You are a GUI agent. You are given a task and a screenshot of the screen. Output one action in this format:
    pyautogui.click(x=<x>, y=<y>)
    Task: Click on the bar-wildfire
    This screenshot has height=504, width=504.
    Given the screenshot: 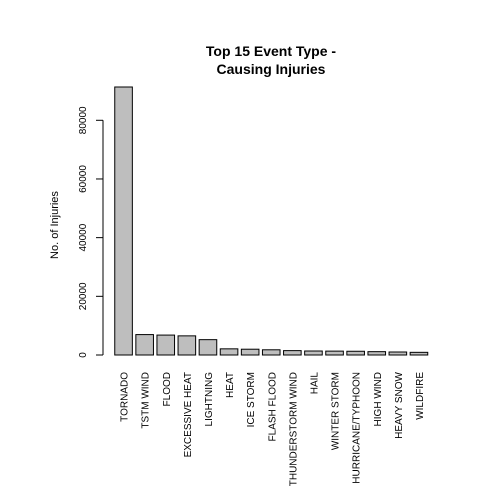 What is the action you would take?
    pyautogui.click(x=419, y=353)
    